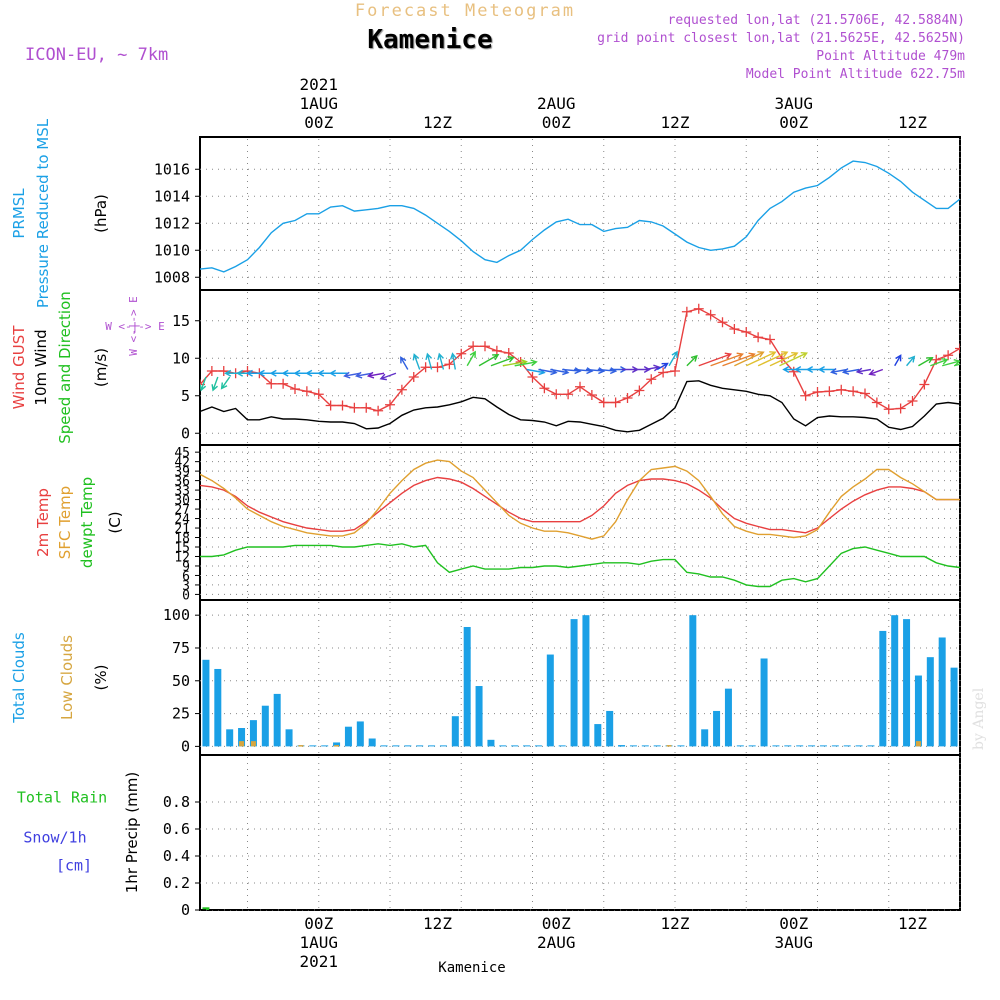 This screenshot has width=1000, height=1000. What do you see at coordinates (115, 522) in the screenshot?
I see `panel-unit: (C)` at bounding box center [115, 522].